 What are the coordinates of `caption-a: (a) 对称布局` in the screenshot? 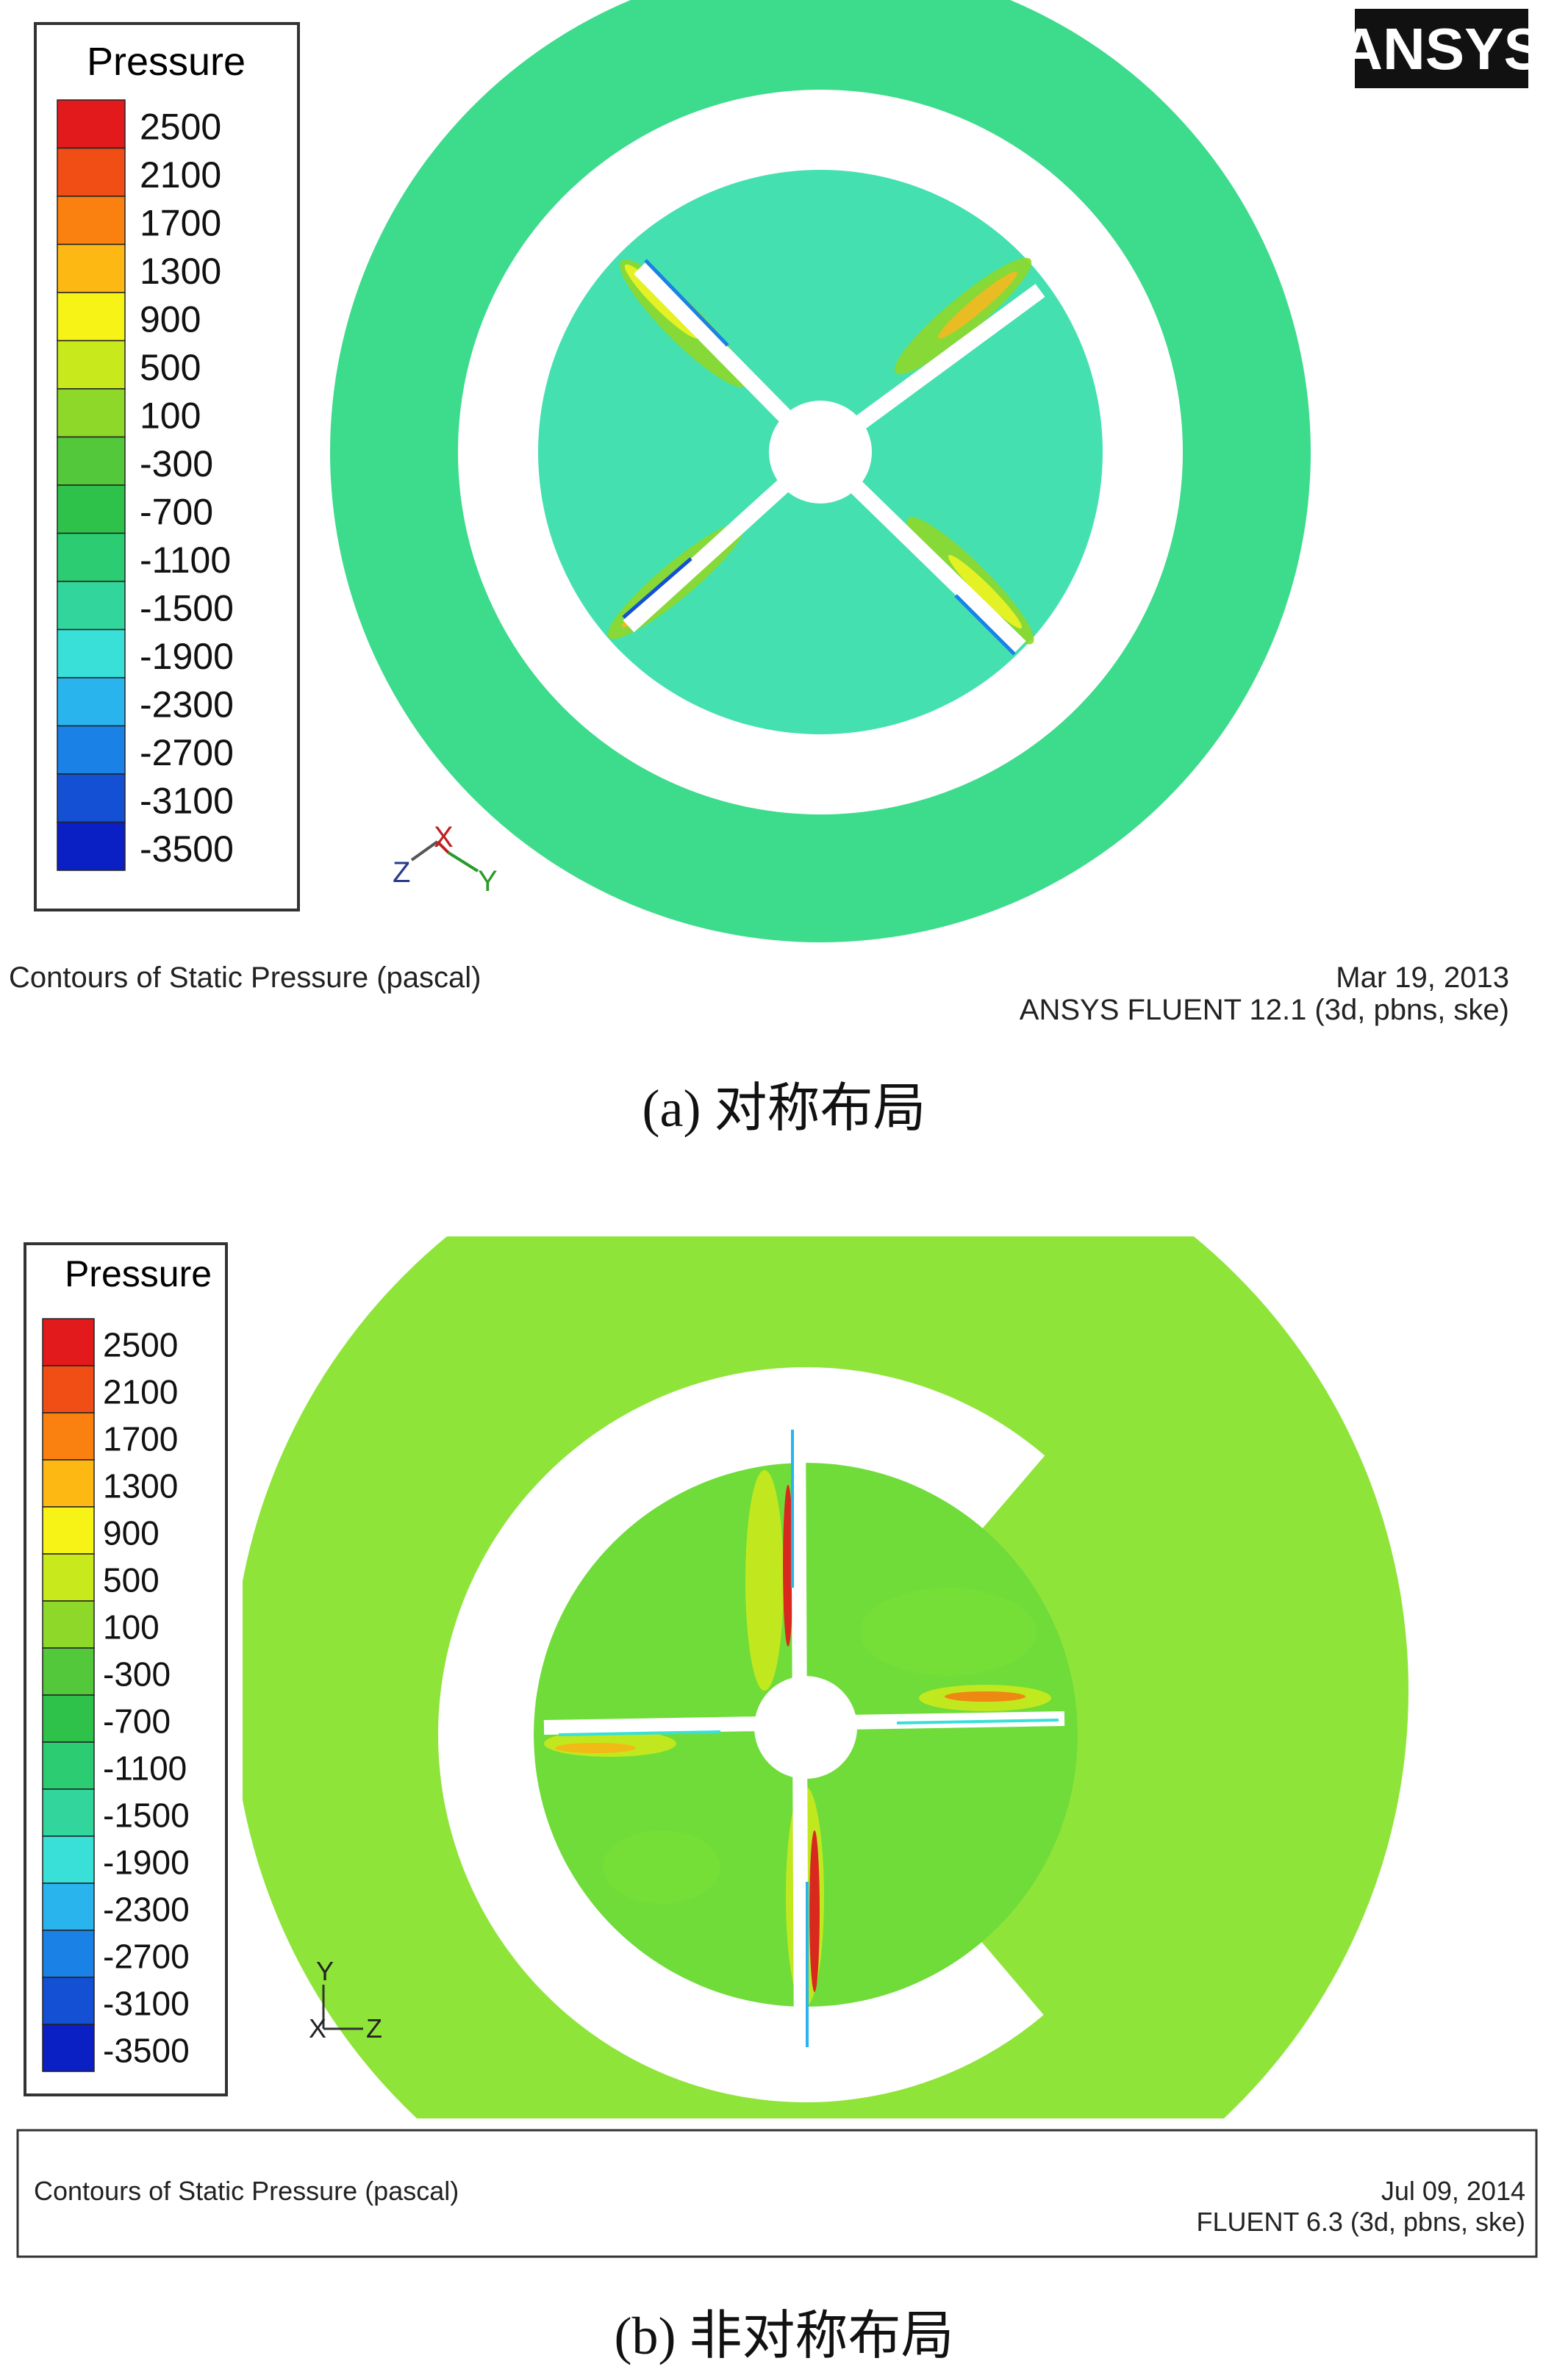 It's located at (784, 1108).